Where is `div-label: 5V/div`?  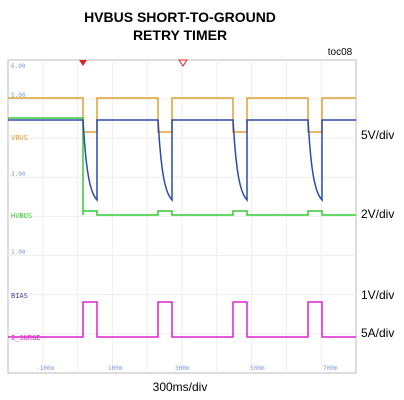 div-label: 5V/div is located at coordinates (377, 135).